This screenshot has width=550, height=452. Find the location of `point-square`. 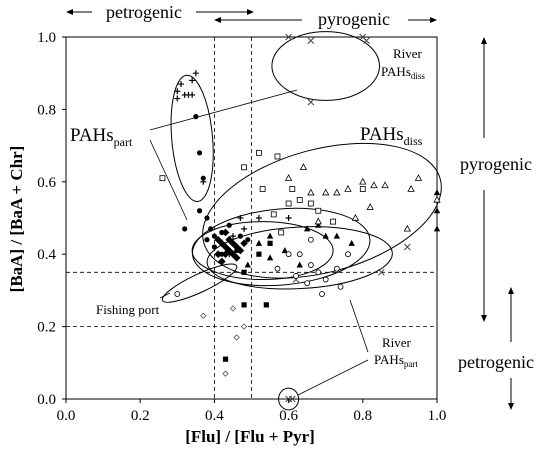

point-square is located at coordinates (259, 254).